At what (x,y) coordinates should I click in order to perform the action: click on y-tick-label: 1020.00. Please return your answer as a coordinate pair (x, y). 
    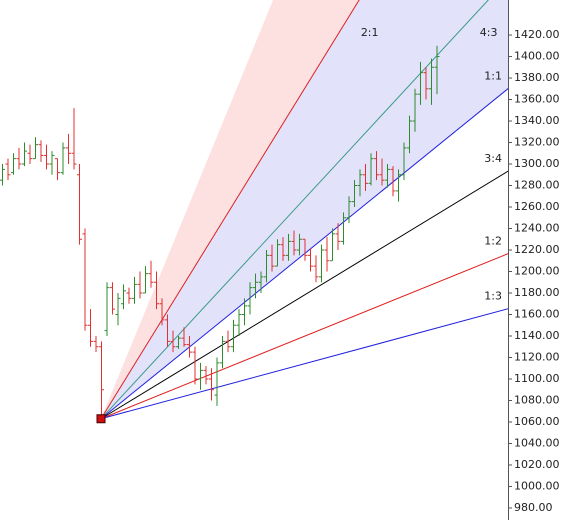
    Looking at the image, I should click on (537, 464).